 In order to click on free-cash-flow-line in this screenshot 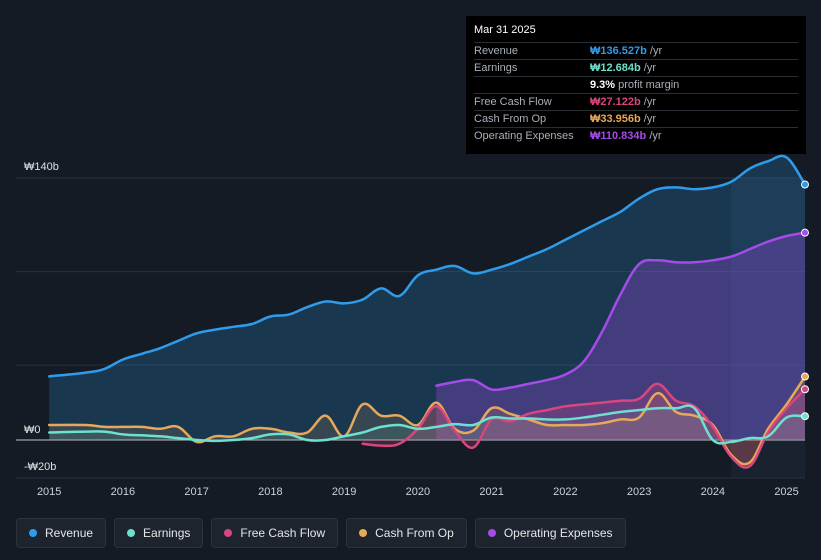, I will do `click(584, 425)`.